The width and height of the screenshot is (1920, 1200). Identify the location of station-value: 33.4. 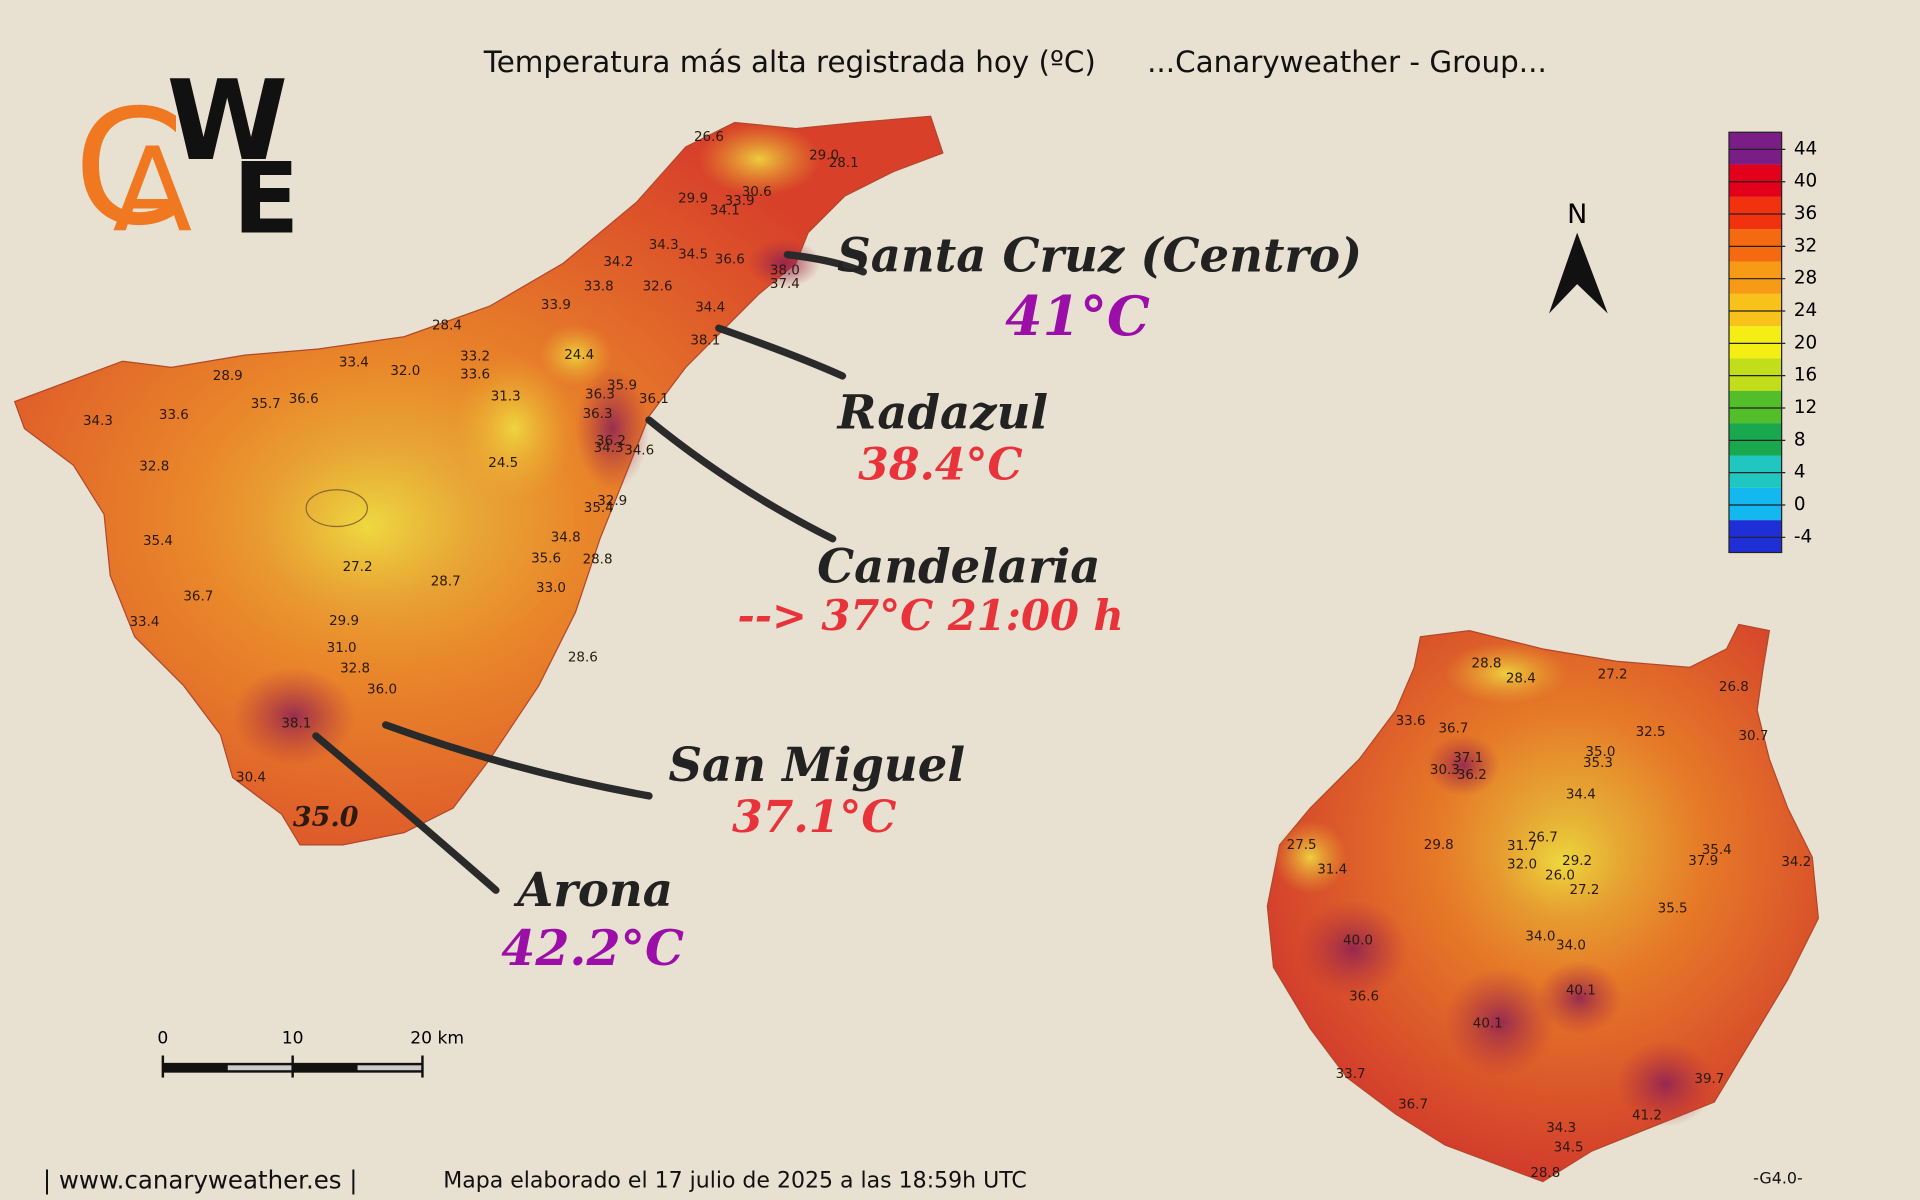
(354, 362).